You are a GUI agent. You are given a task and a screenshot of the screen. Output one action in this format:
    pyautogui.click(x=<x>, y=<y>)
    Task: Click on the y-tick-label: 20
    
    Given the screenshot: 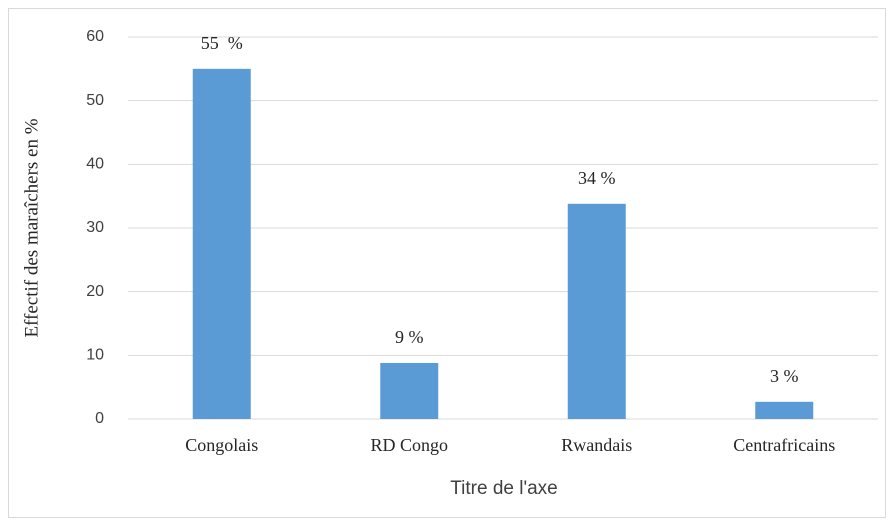 What is the action you would take?
    pyautogui.click(x=95, y=291)
    